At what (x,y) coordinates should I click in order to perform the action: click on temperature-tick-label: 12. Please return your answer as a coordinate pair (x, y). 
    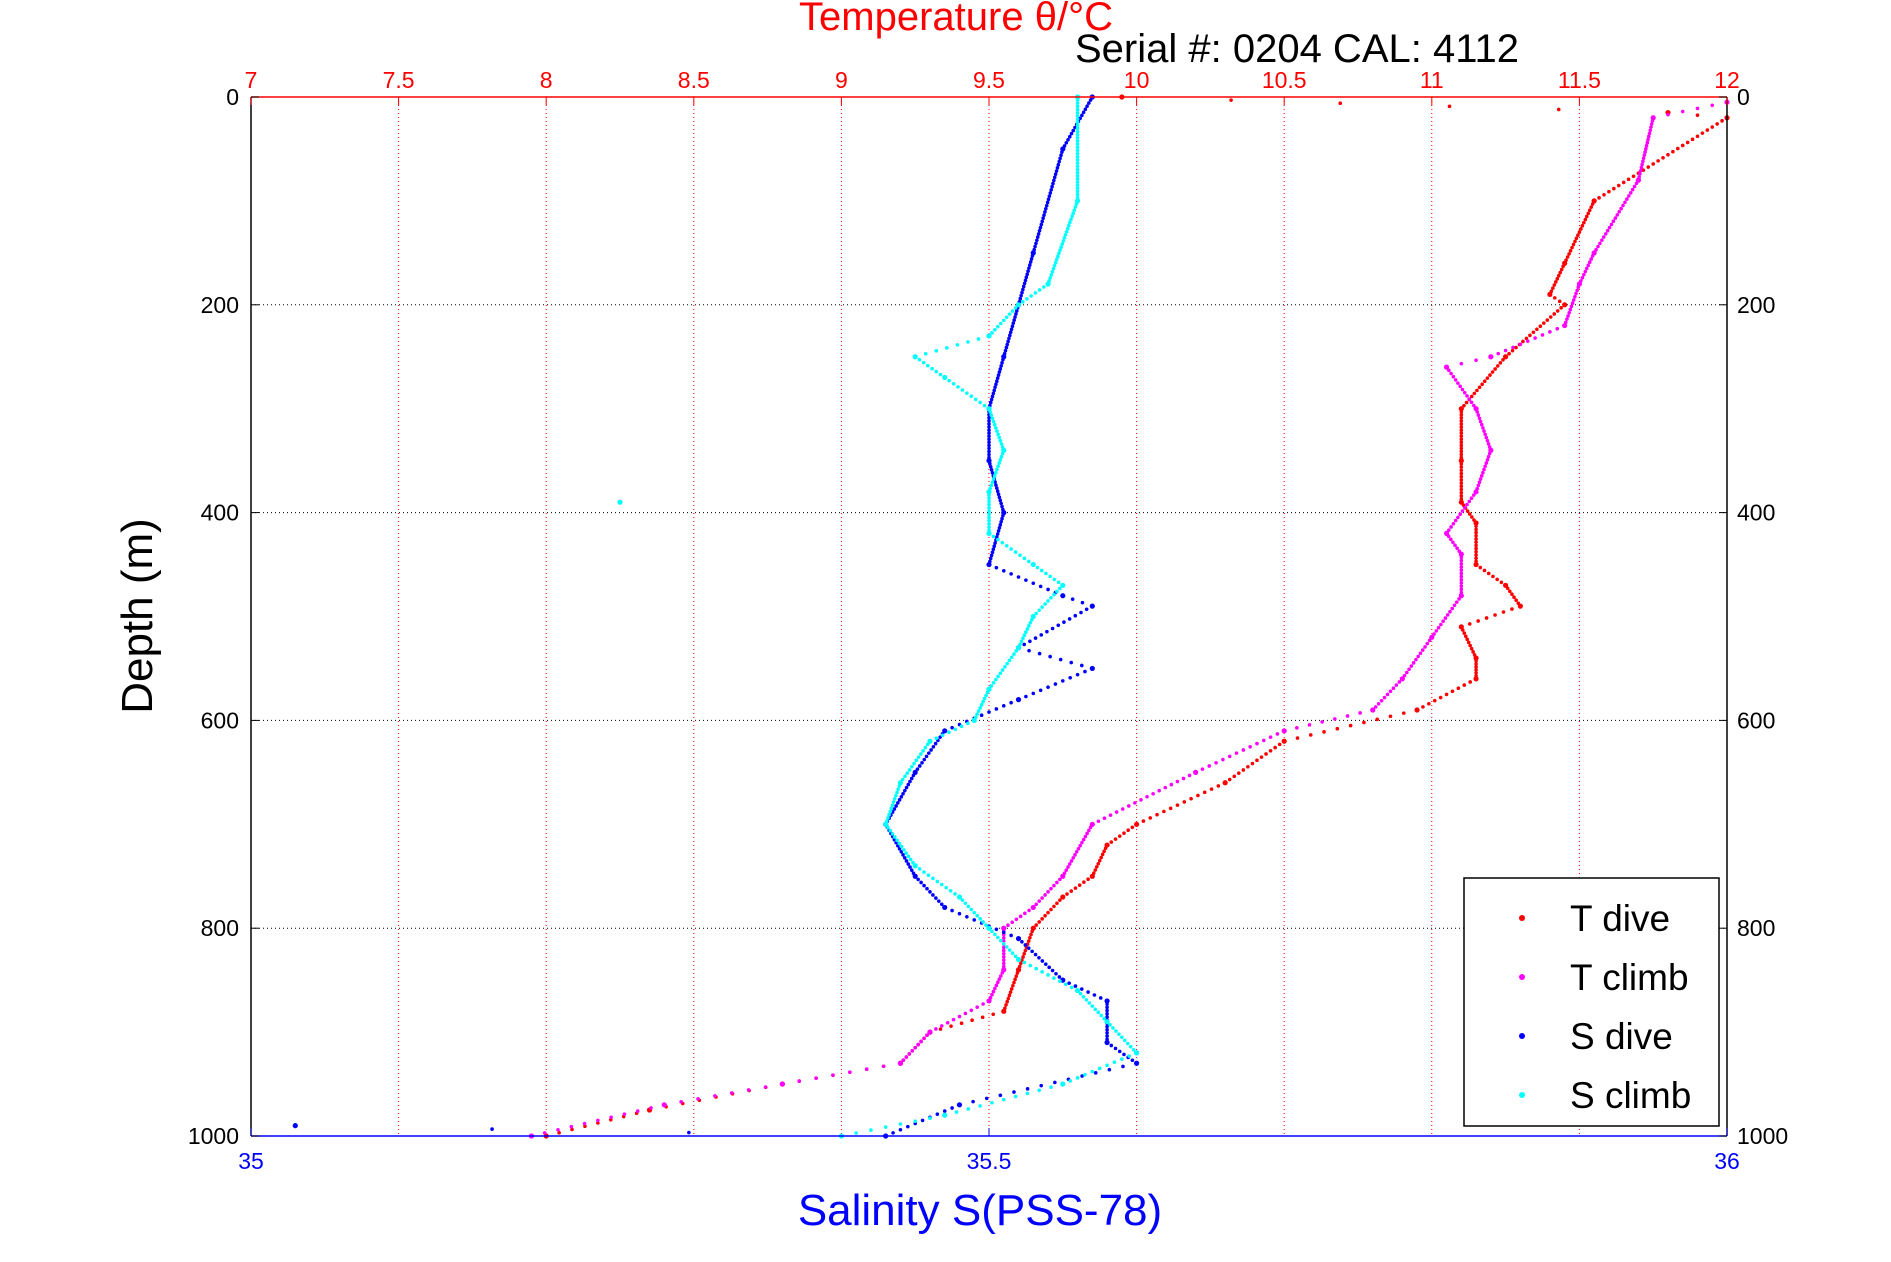
    Looking at the image, I should click on (1727, 80).